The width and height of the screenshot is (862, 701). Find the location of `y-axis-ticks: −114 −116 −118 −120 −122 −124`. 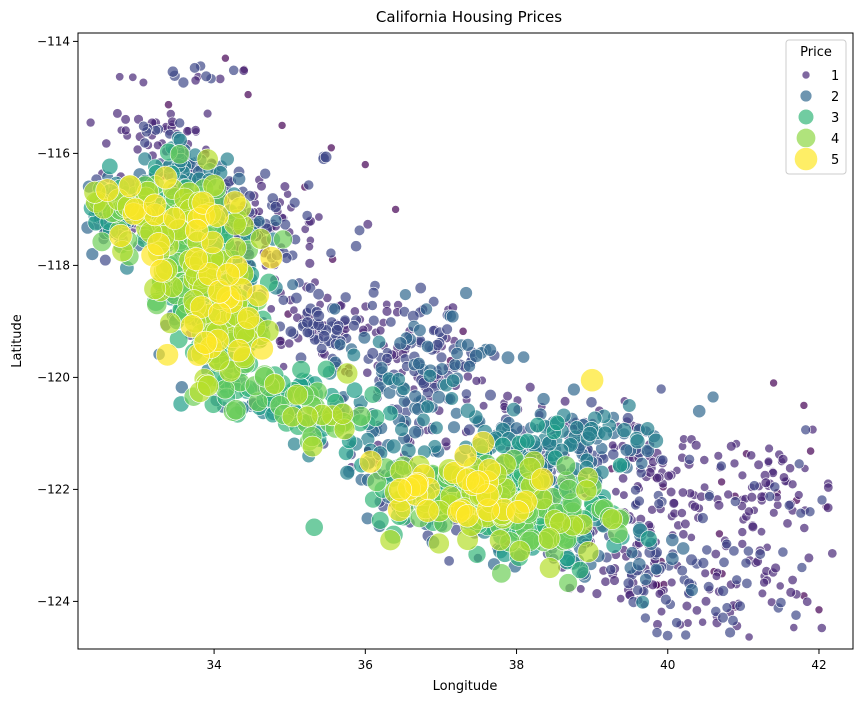

y-axis-ticks: −114 −116 −118 −120 −122 −124 is located at coordinates (57, 321).